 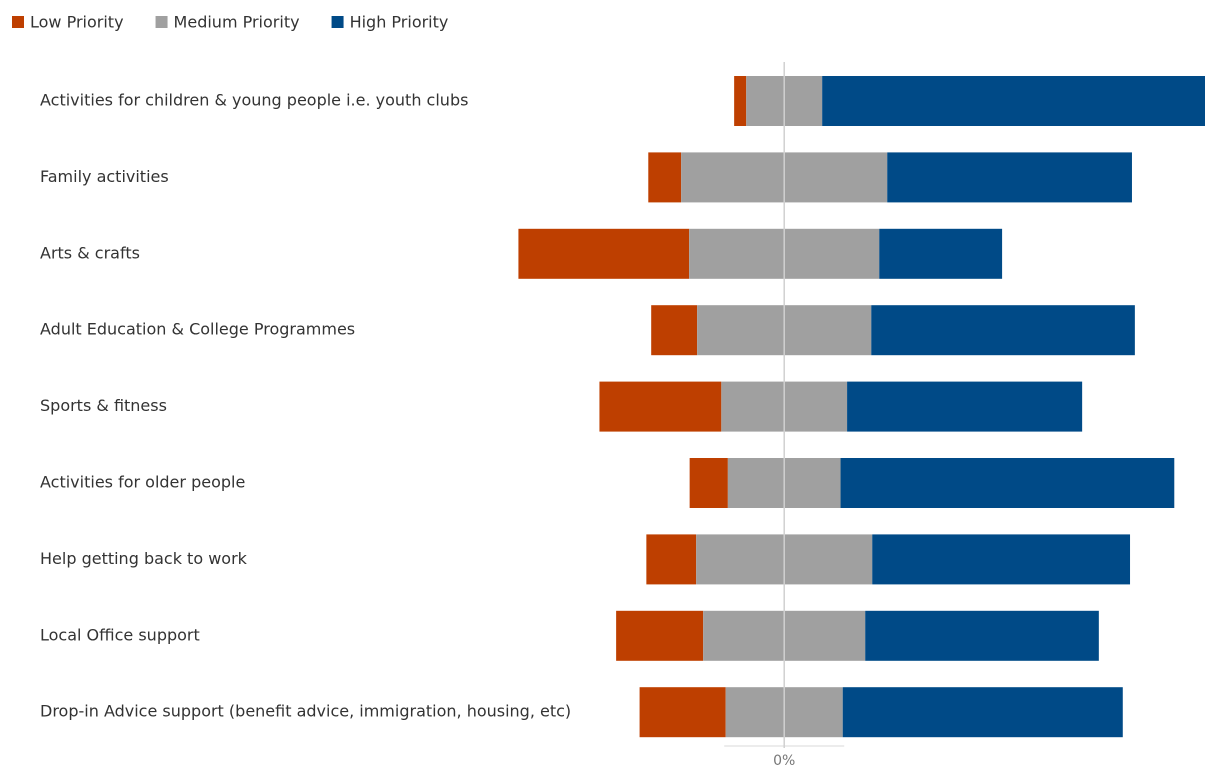 I want to click on category-label: Local Office support, so click(x=120, y=634).